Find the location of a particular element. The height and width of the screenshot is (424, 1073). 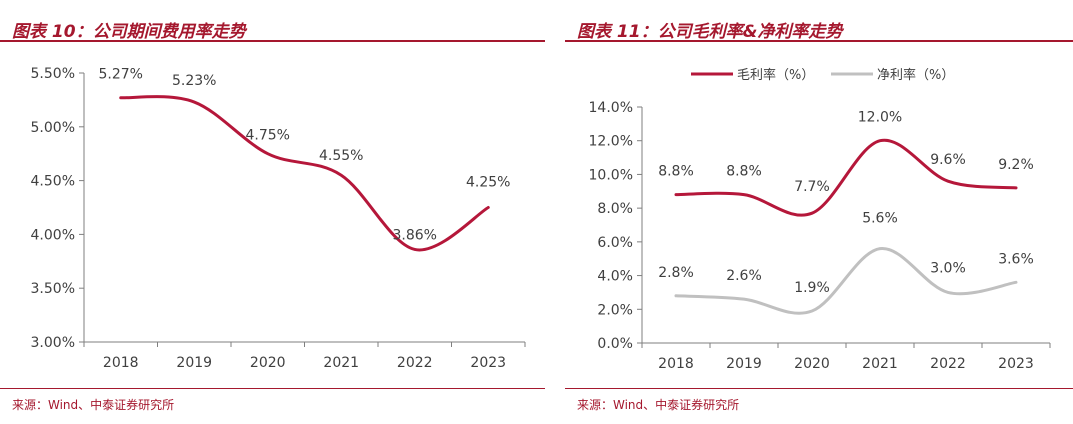

data-label: 4.55% is located at coordinates (341, 156).